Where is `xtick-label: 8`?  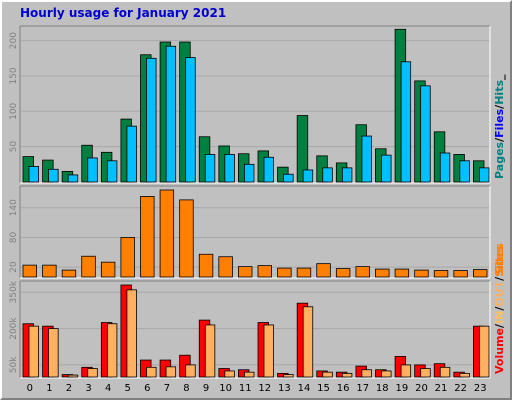
xtick-label: 8 is located at coordinates (186, 388).